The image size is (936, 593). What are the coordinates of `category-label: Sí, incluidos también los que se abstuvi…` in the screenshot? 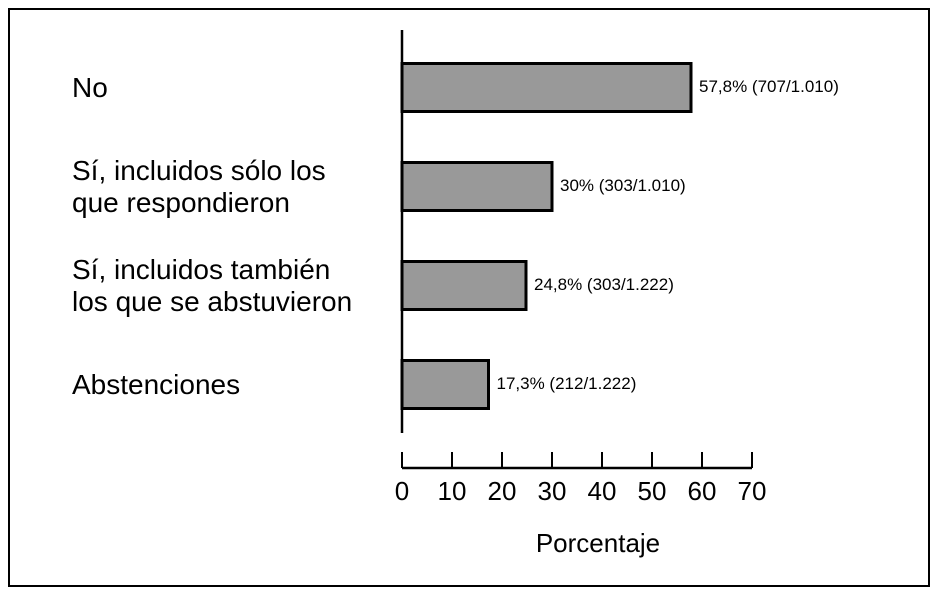 It's located at (212, 285).